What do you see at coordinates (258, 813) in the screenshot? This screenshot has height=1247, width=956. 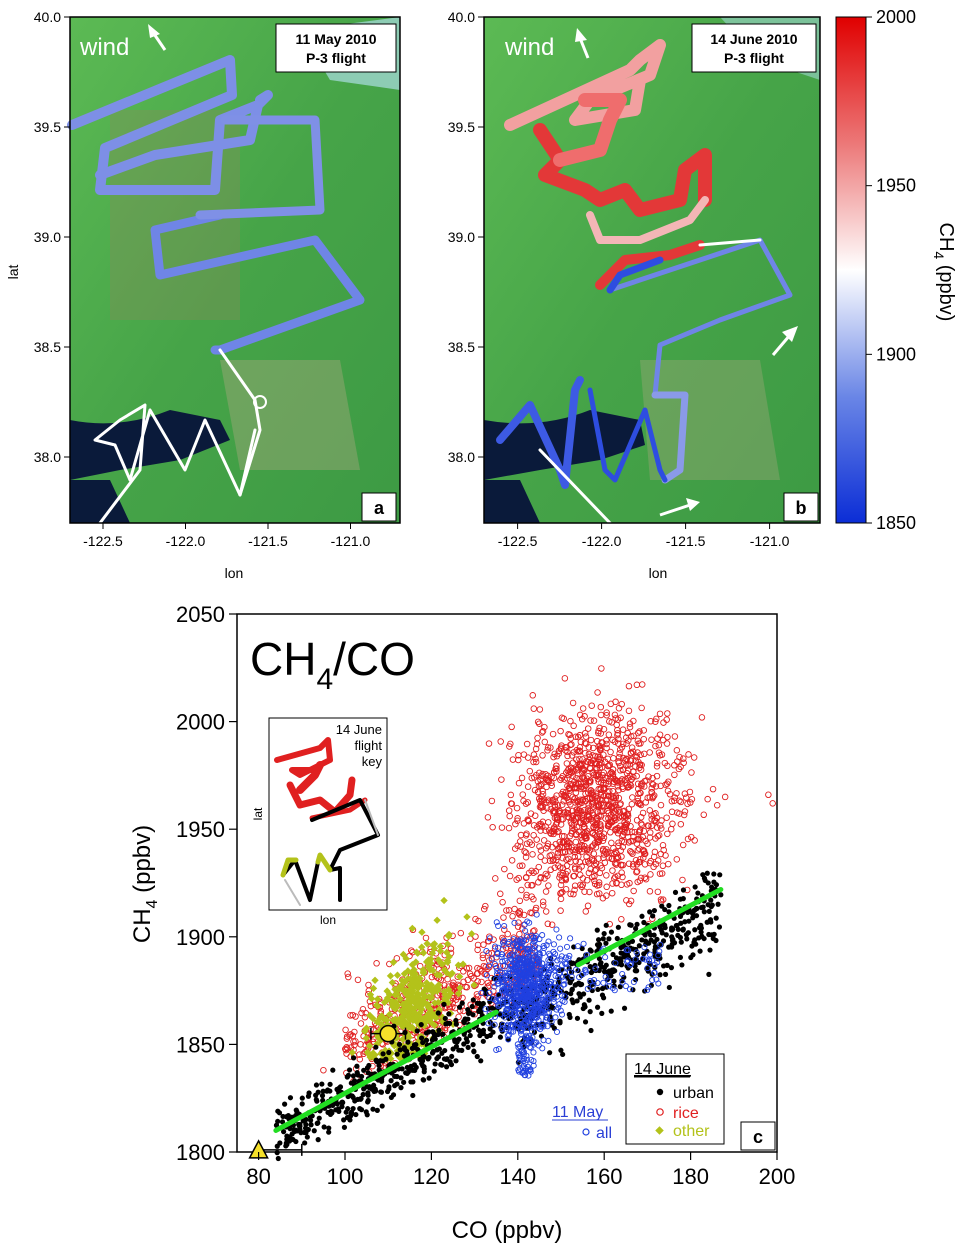 I see `inset-ylabel: lat` at bounding box center [258, 813].